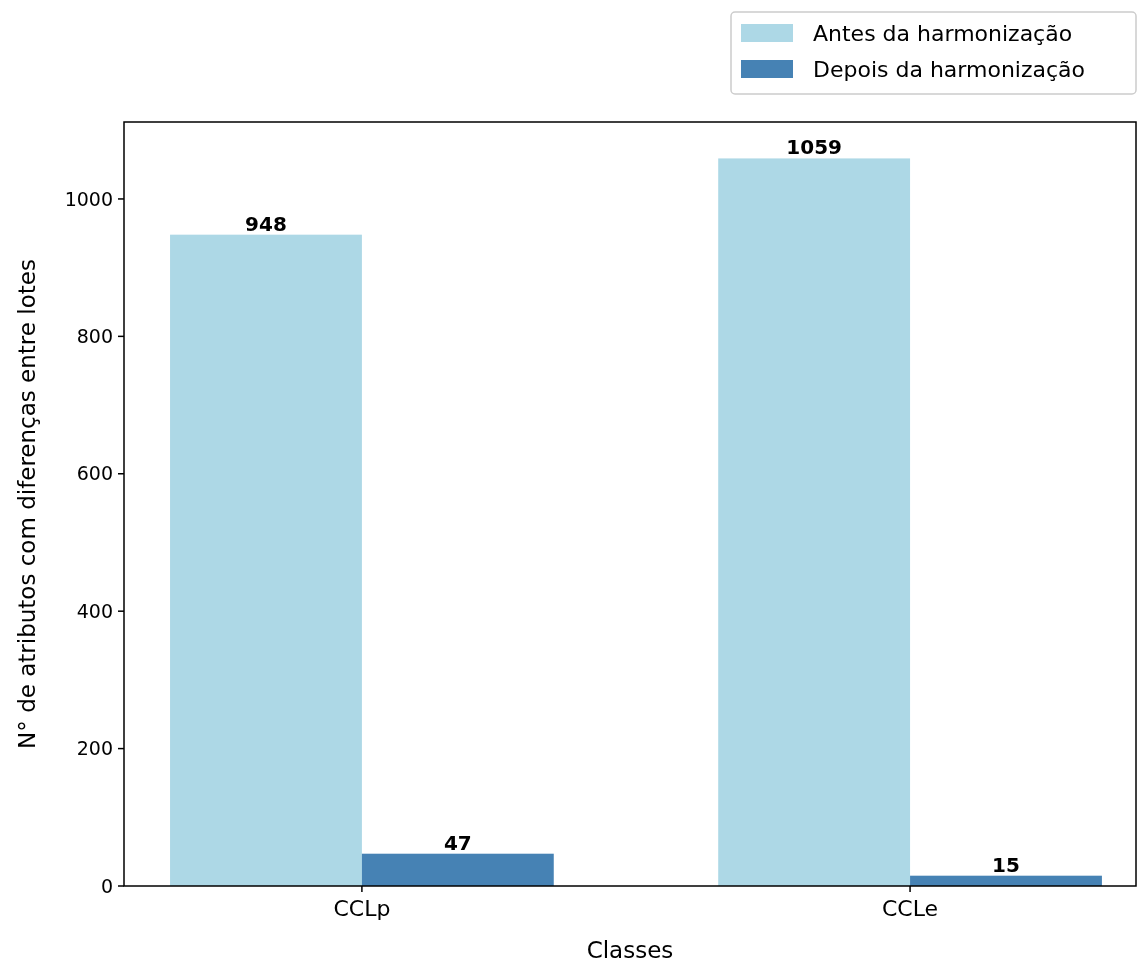  What do you see at coordinates (106, 885) in the screenshot?
I see `y-tick-label: 0` at bounding box center [106, 885].